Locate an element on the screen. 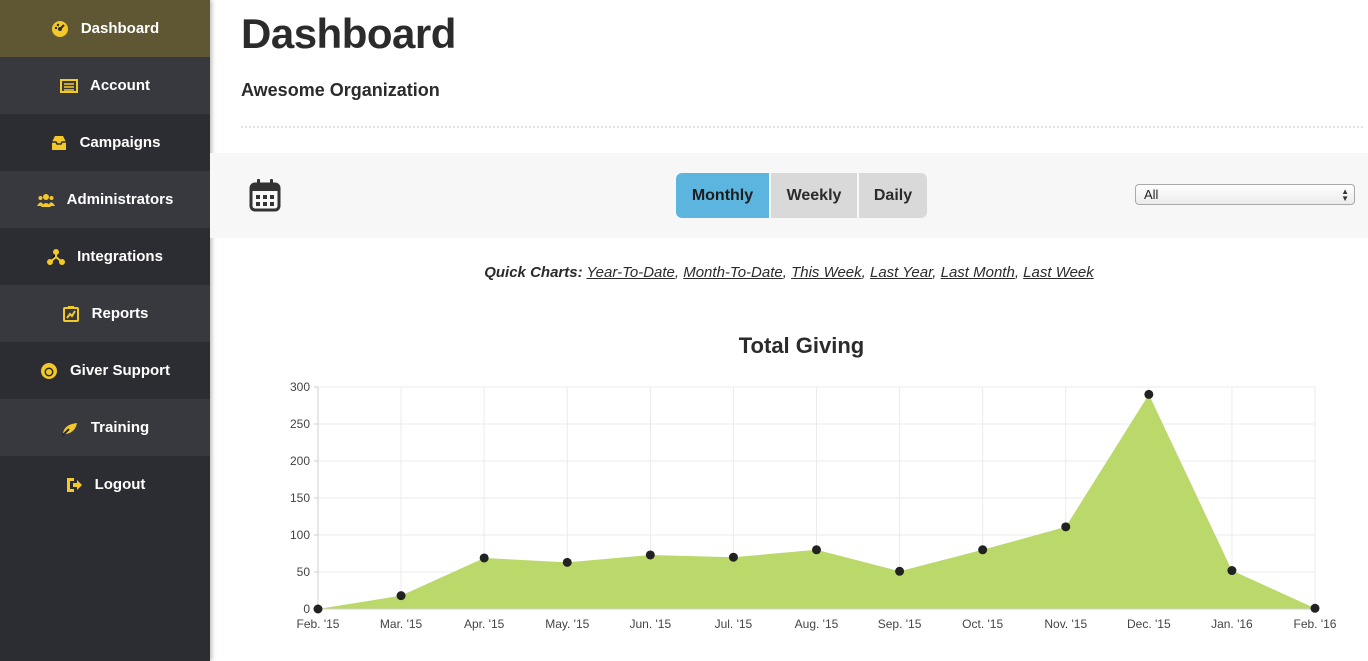 The image size is (1368, 661). organization-name: Awesome Organization is located at coordinates (340, 90).